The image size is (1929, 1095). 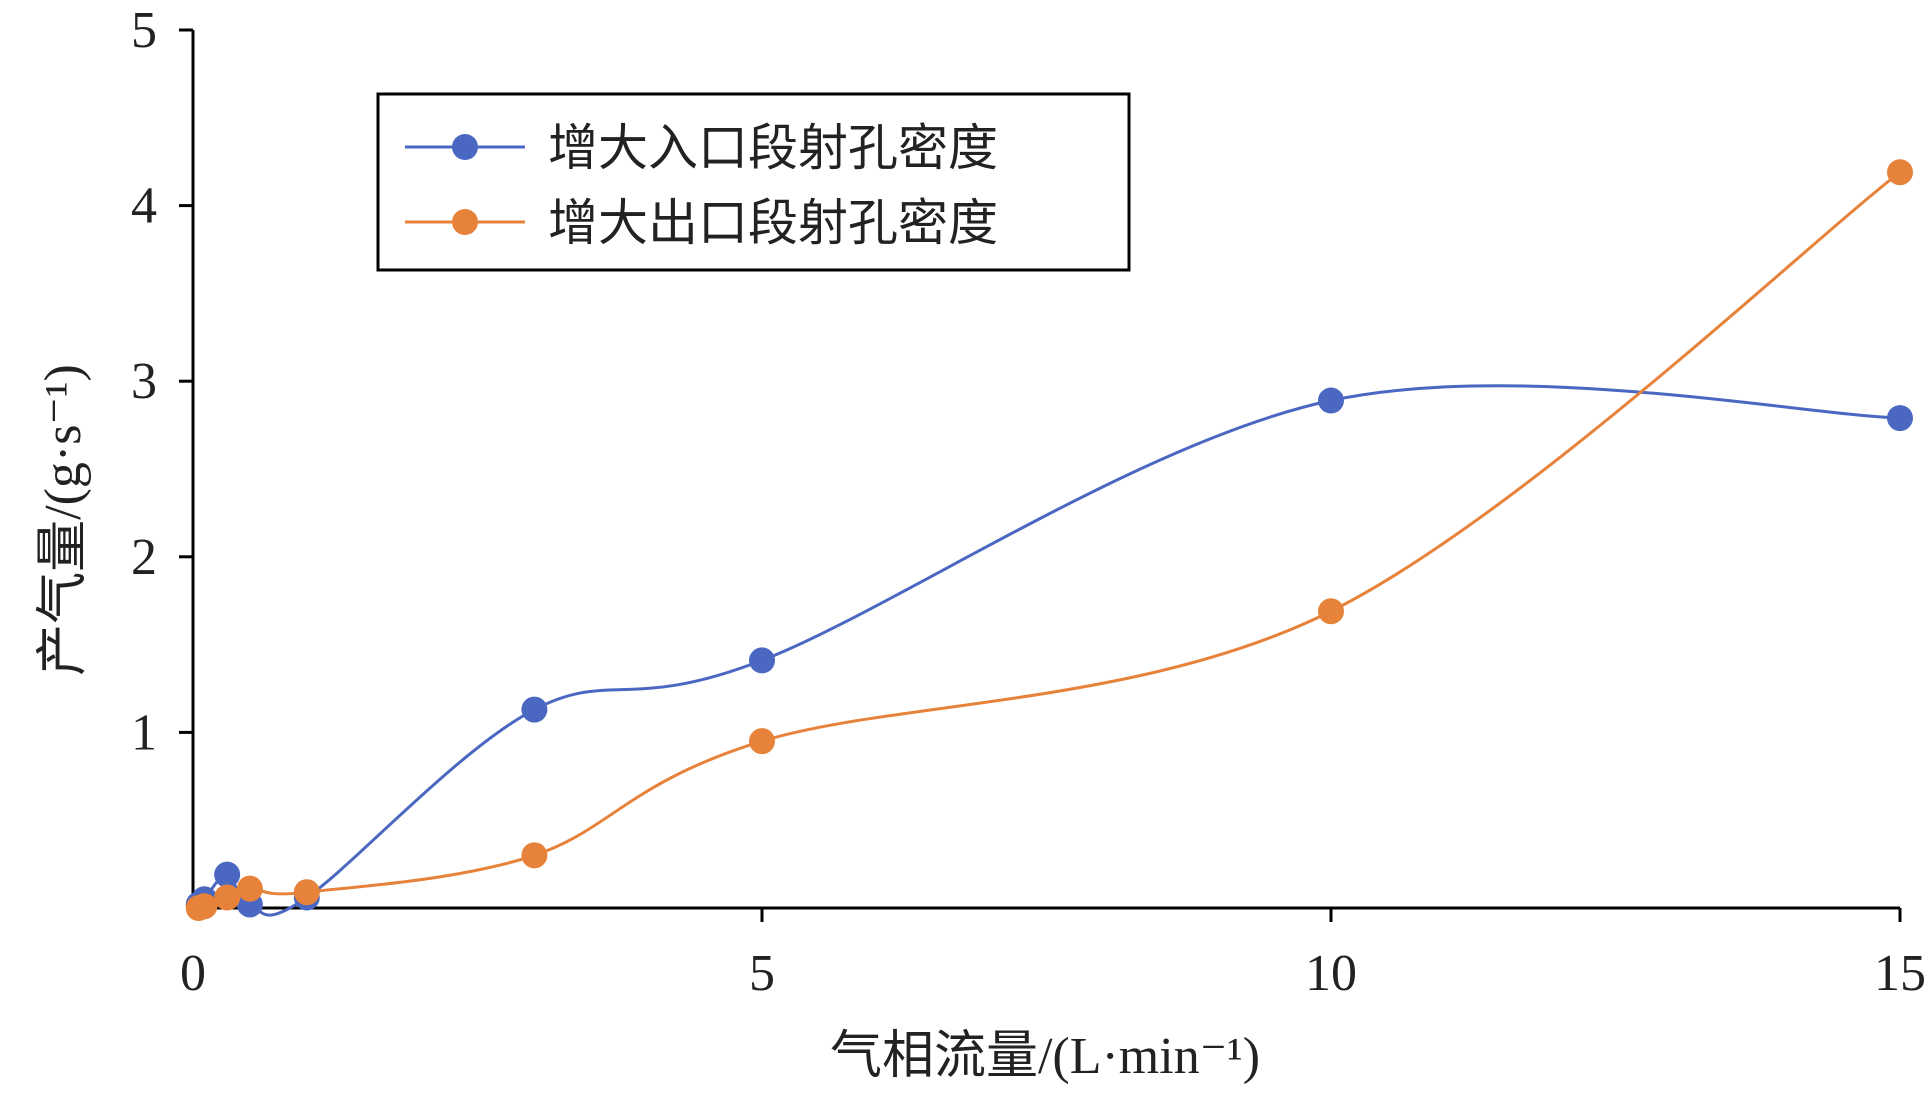 I want to click on legend-label-2: 增大出口段射孔密度, so click(x=773, y=223).